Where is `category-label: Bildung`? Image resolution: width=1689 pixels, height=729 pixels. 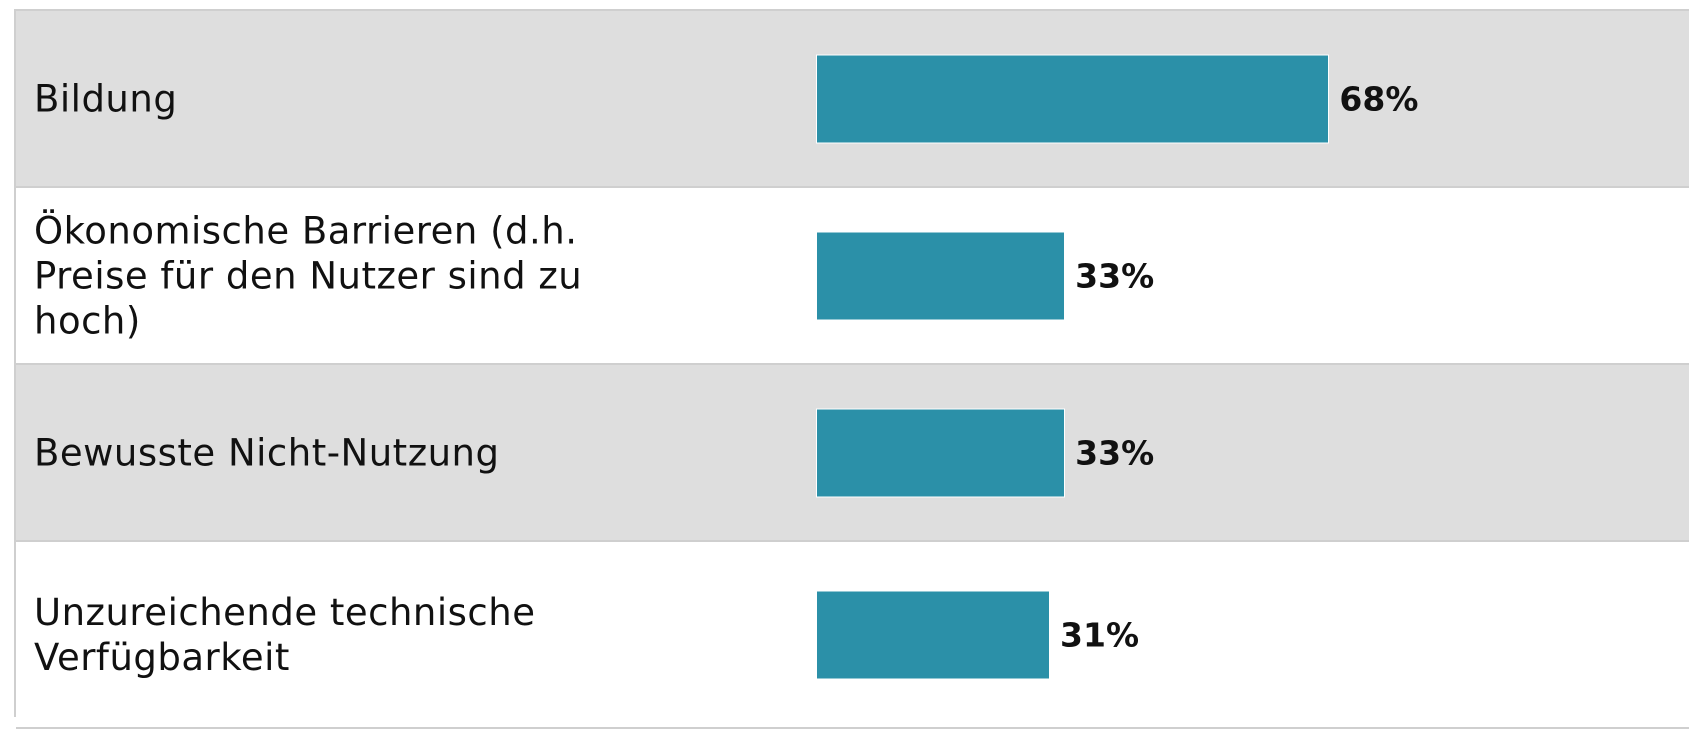 category-label: Bildung is located at coordinates (106, 98).